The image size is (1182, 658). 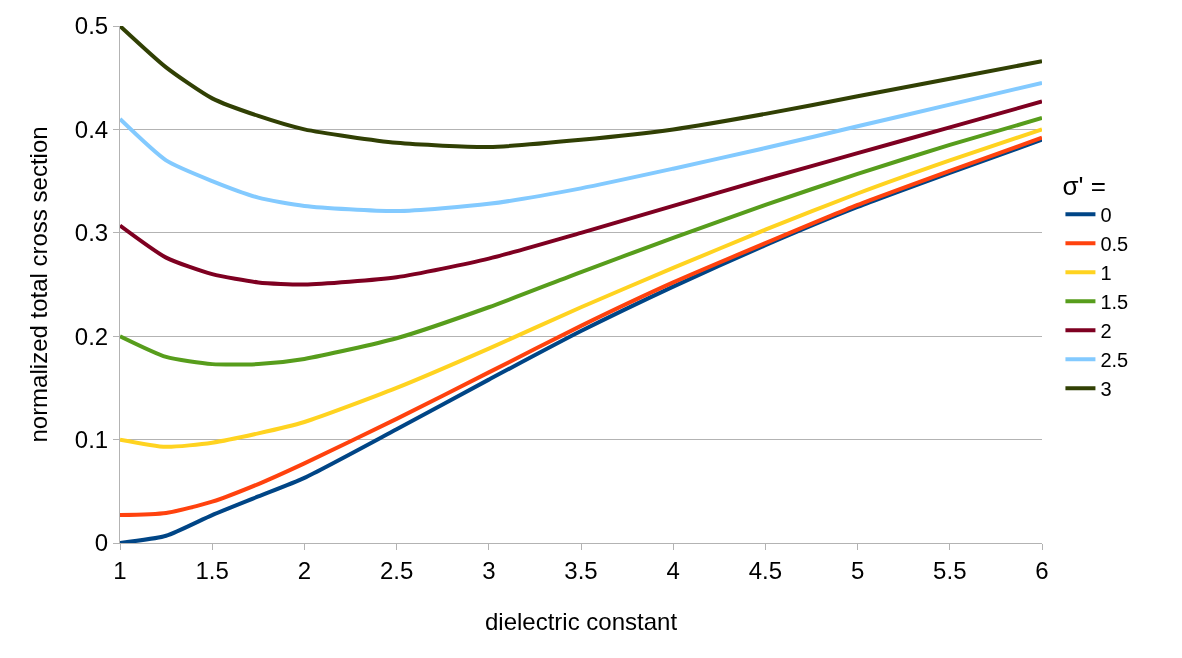 I want to click on y-tick-label: 0.1, so click(x=91, y=439).